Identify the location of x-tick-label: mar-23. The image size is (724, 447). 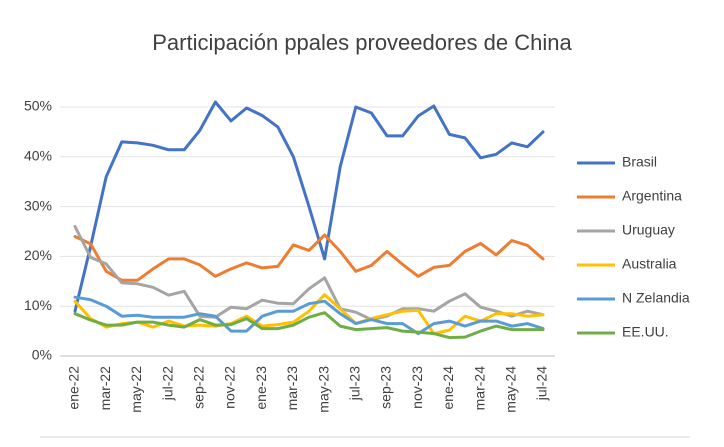
(292, 388).